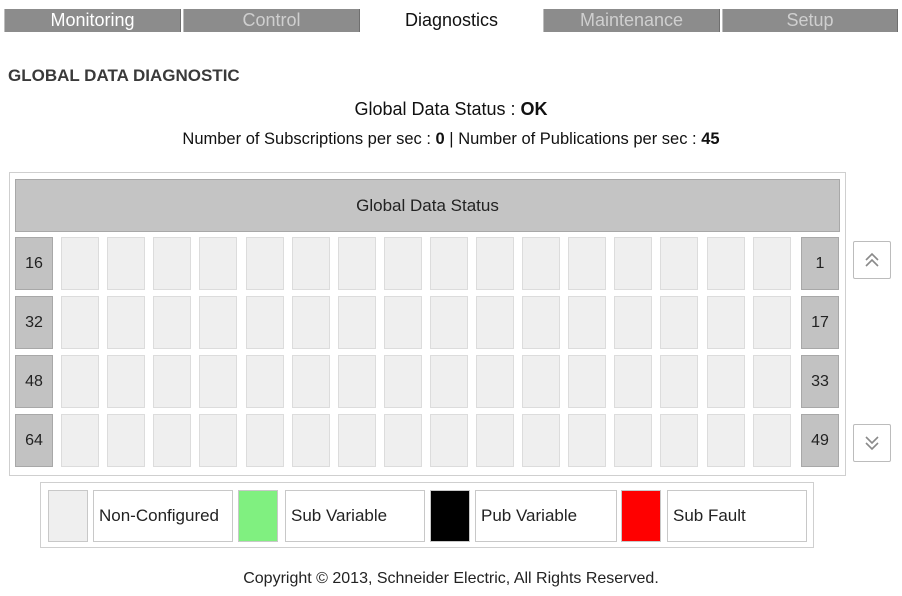 This screenshot has height=596, width=902. What do you see at coordinates (820, 322) in the screenshot?
I see `row-end-label: 17` at bounding box center [820, 322].